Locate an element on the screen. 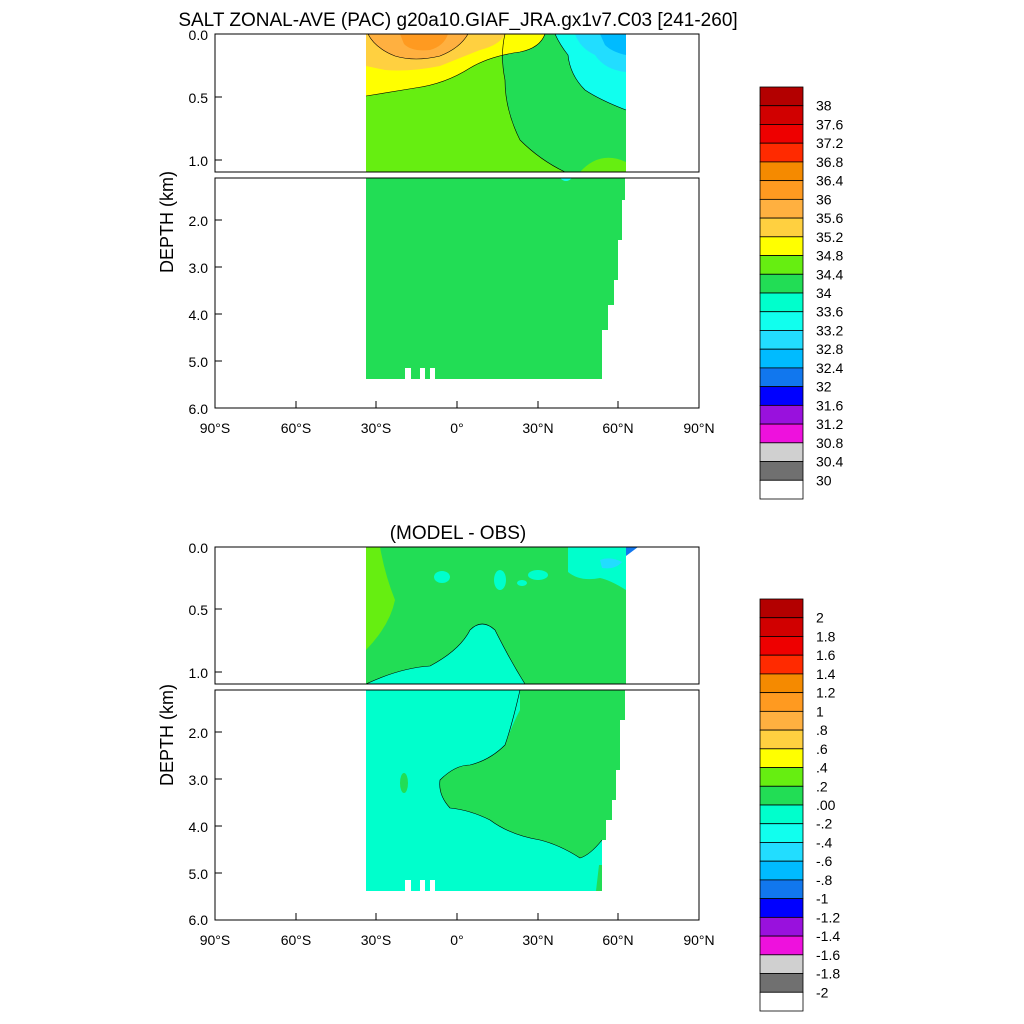 This screenshot has height=1024, width=1024. colorbar-label: .2 is located at coordinates (822, 786).